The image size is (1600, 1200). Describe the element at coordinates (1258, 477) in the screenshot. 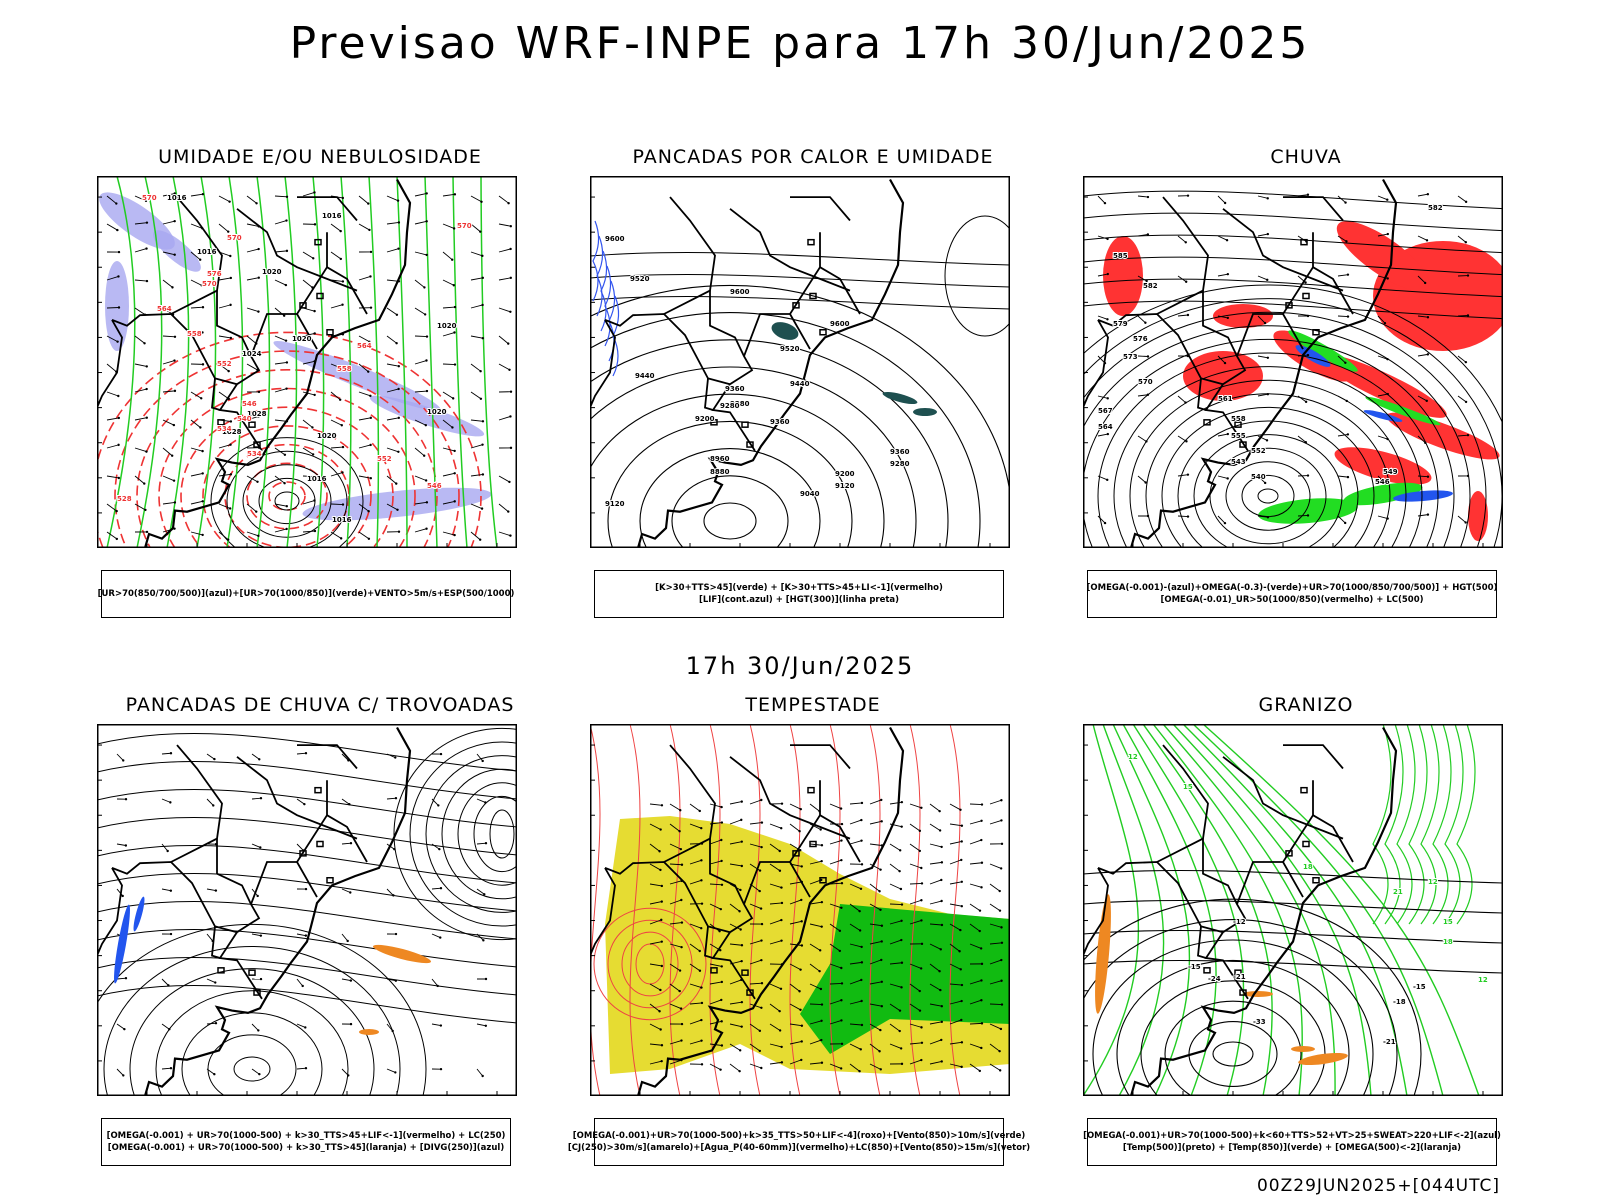

I see `geopotential-label: 540` at that location.